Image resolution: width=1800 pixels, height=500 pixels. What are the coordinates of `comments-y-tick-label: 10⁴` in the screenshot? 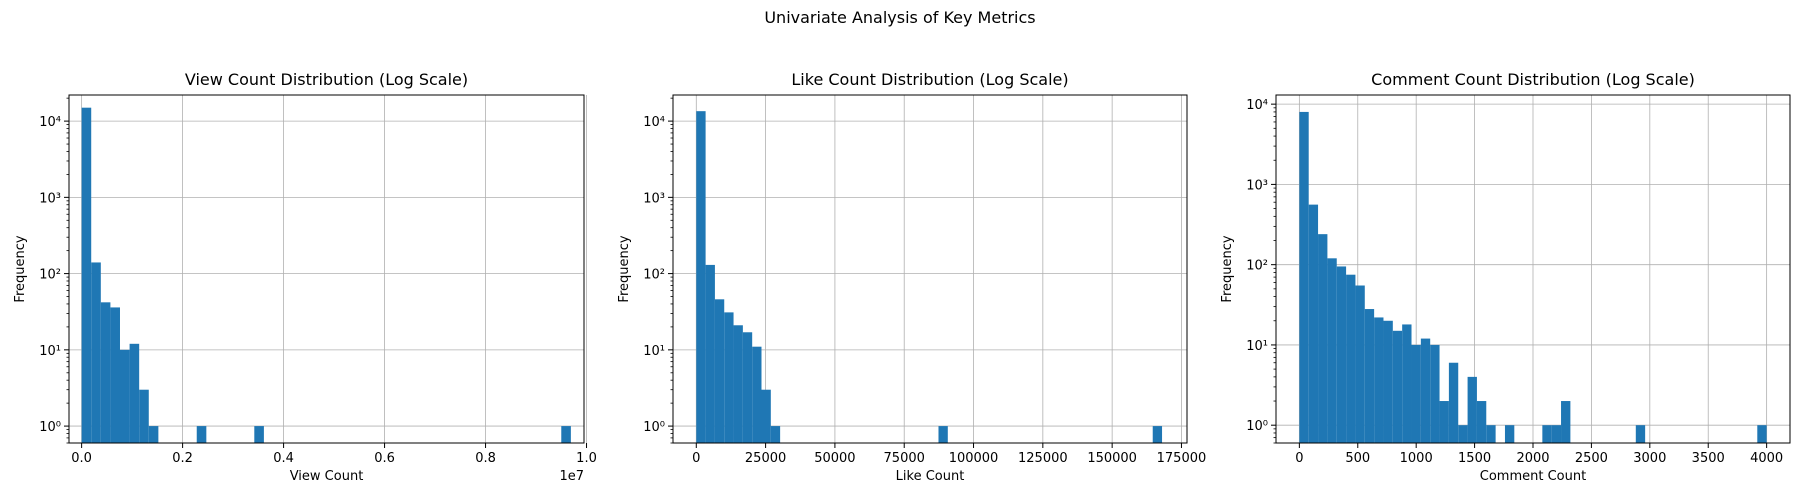 It's located at (1257, 105).